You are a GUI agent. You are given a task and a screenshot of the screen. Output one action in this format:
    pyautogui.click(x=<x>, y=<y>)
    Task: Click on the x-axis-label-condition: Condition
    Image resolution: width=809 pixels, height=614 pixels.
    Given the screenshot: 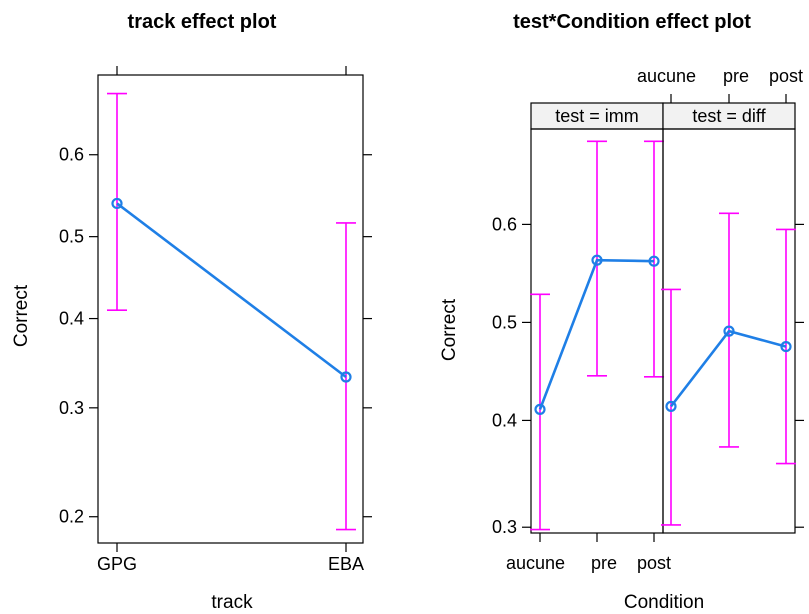 What is the action you would take?
    pyautogui.click(x=664, y=602)
    